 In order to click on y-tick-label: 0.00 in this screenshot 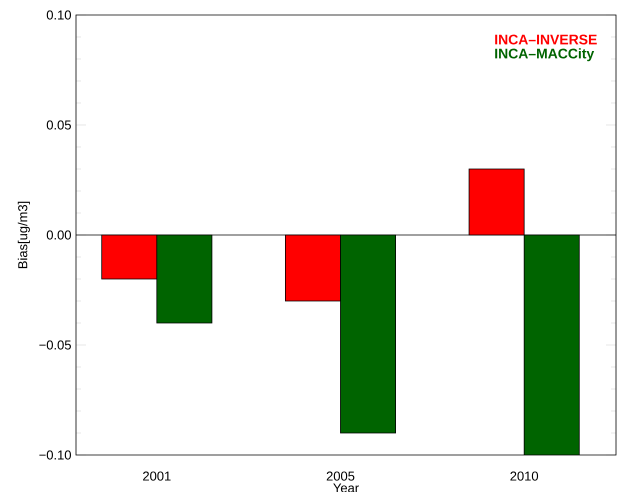, I will do `click(58, 235)`.